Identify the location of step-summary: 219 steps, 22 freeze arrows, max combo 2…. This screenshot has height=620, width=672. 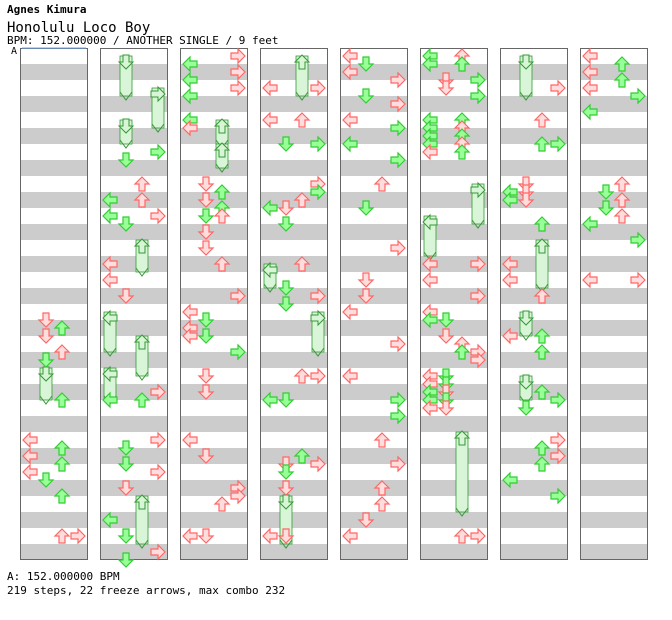
(146, 590).